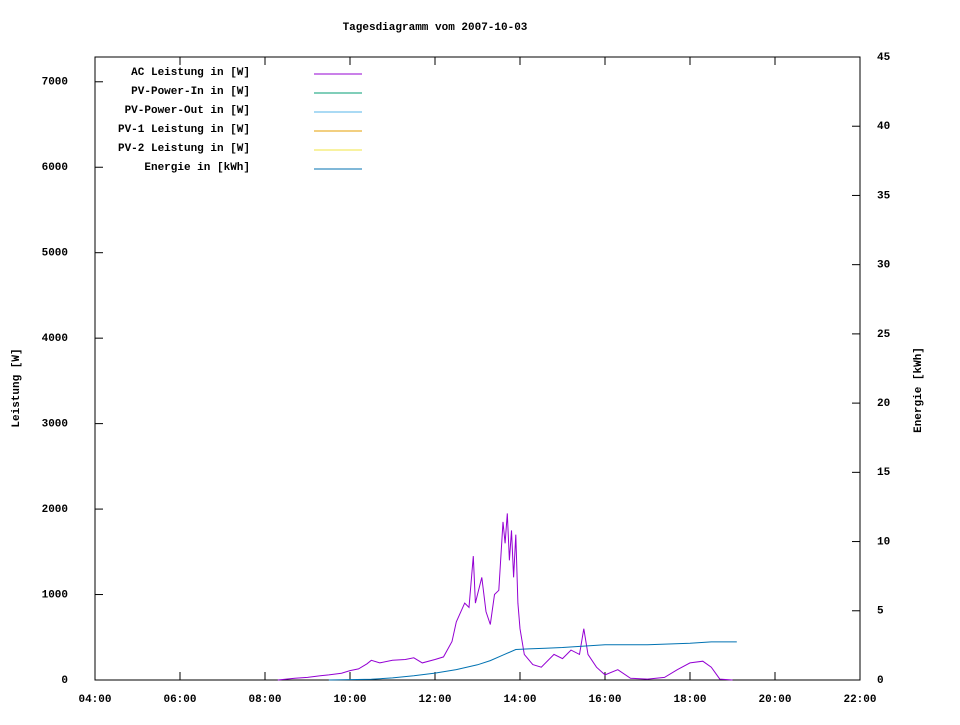 The height and width of the screenshot is (725, 960). I want to click on y2-tick-label: 30, so click(883, 266).